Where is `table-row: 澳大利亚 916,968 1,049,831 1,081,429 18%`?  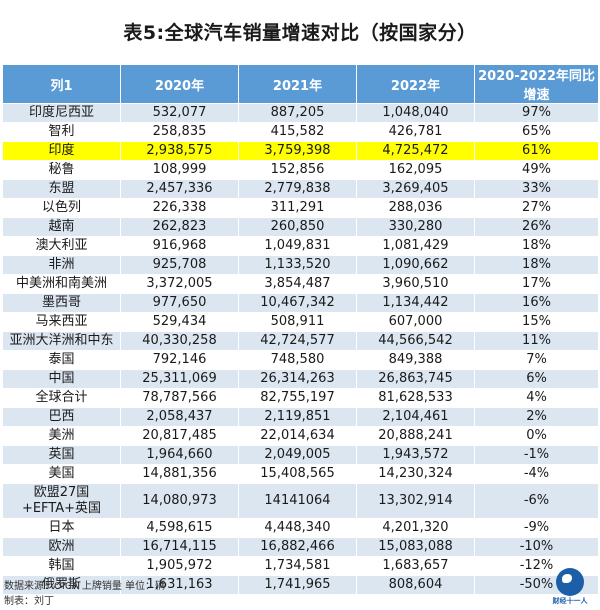 table-row: 澳大利亚 916,968 1,049,831 1,081,429 18% is located at coordinates (300, 246).